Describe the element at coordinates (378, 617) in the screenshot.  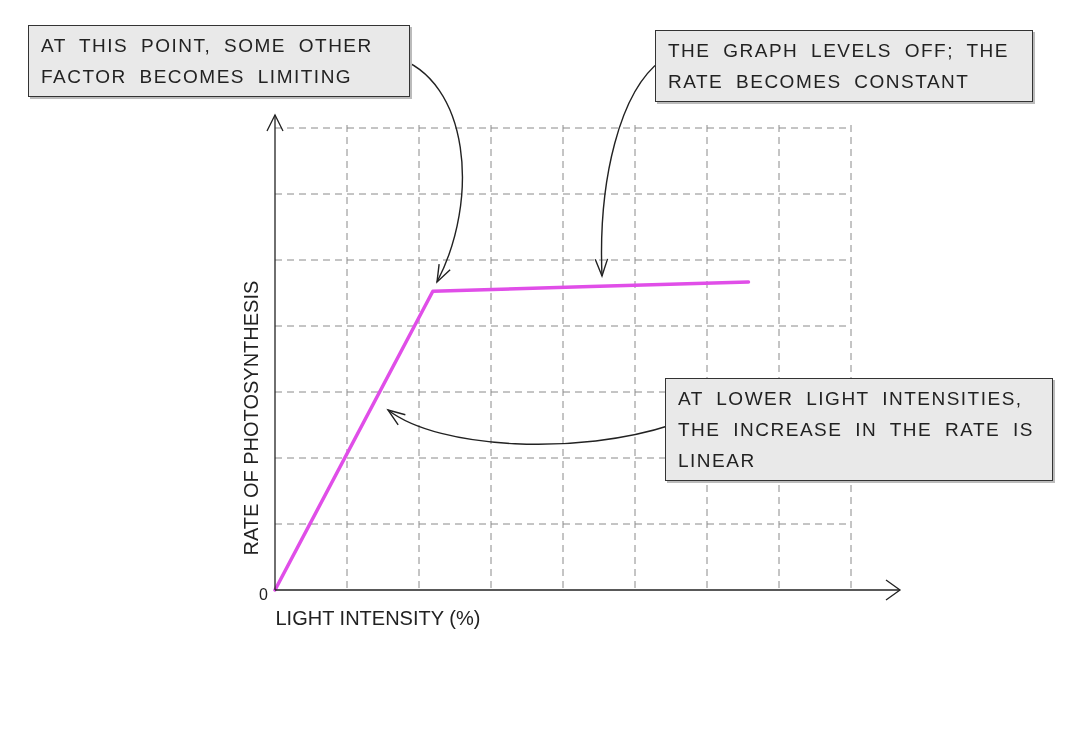
I see `x-axis-title: LIGHT INTENSITY (%)` at that location.